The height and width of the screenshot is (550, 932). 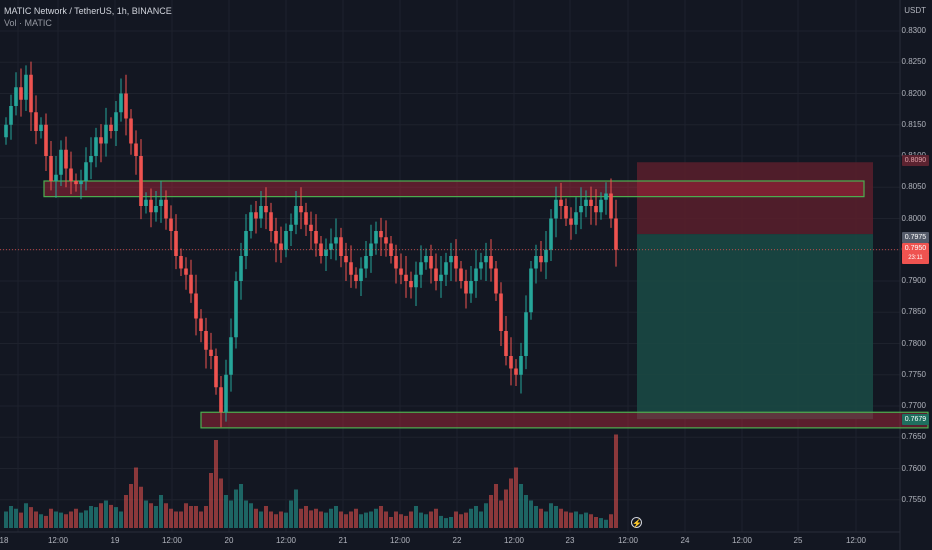 What do you see at coordinates (915, 10) in the screenshot?
I see `price-axis-currency: USDT` at bounding box center [915, 10].